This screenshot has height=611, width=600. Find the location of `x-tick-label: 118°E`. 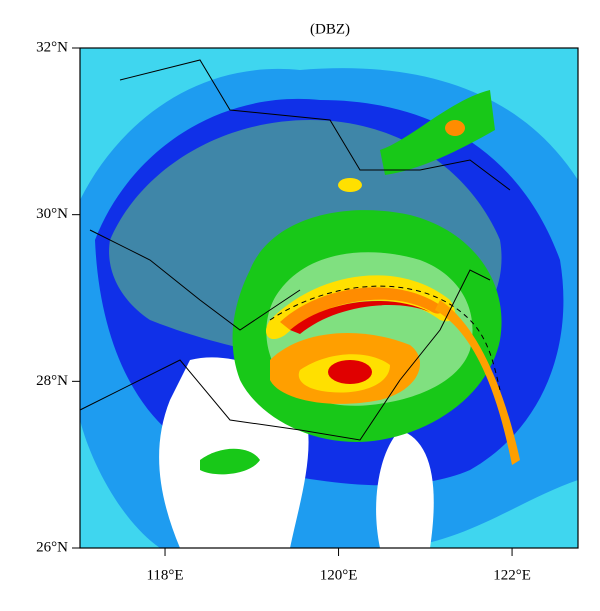

x-tick-label: 118°E is located at coordinates (164, 575).